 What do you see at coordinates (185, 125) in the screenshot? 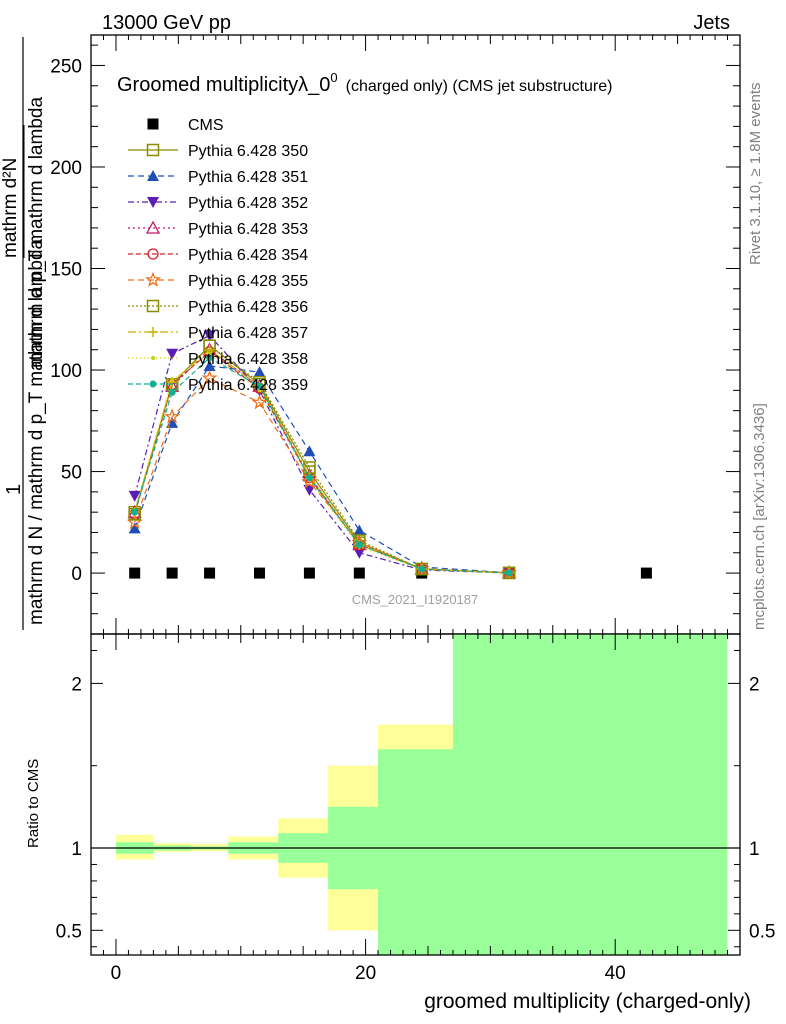
I see `legend-entry: CMS` at bounding box center [185, 125].